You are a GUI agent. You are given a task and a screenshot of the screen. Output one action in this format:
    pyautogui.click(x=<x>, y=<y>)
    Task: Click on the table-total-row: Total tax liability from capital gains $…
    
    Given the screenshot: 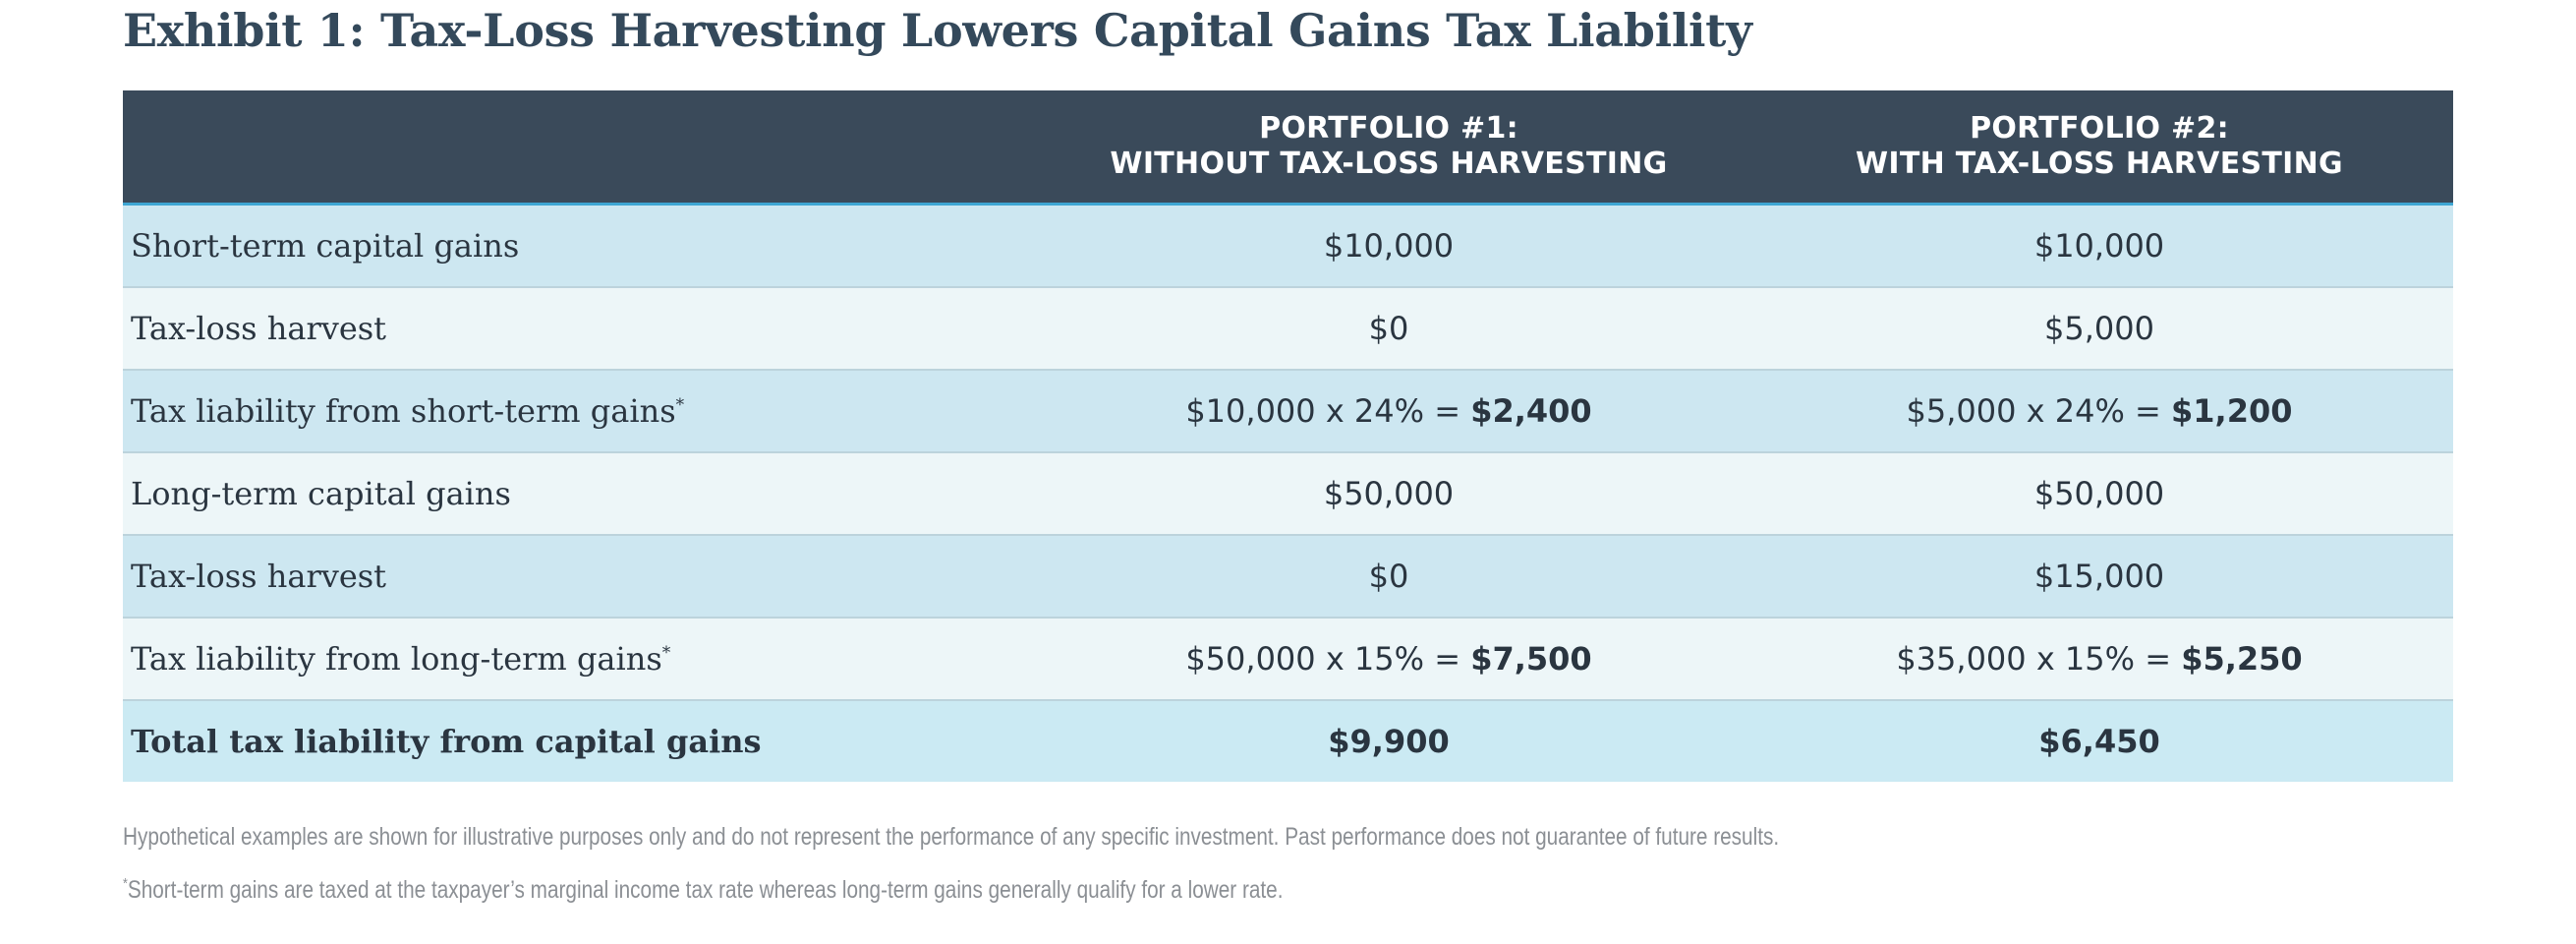 What is the action you would take?
    pyautogui.click(x=1288, y=741)
    